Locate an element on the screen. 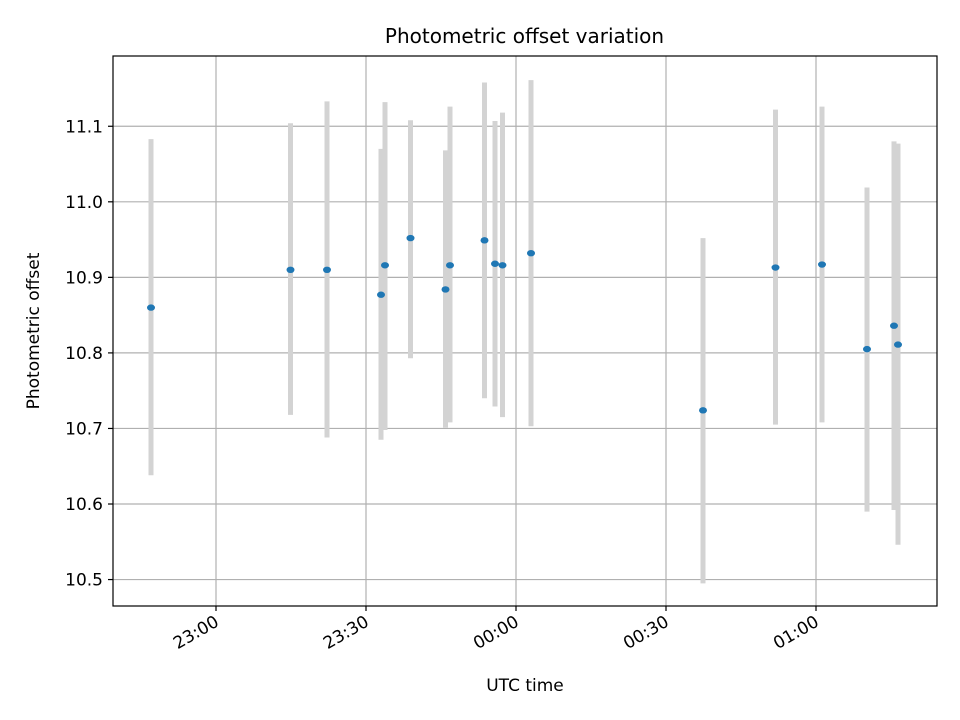 The width and height of the screenshot is (960, 720). chart-title: Photometric offset variation is located at coordinates (524, 36).